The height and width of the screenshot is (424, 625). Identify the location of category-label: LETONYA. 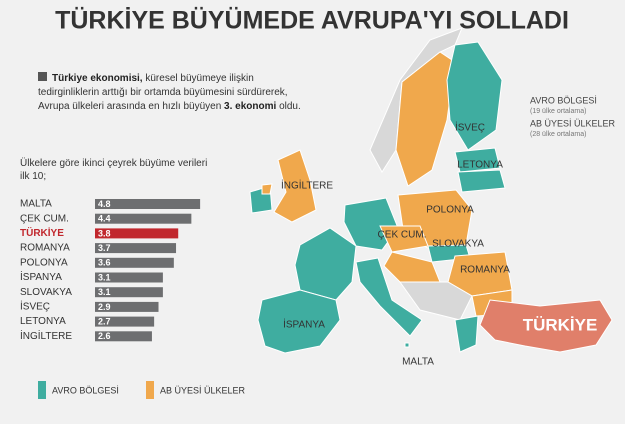
(43, 321).